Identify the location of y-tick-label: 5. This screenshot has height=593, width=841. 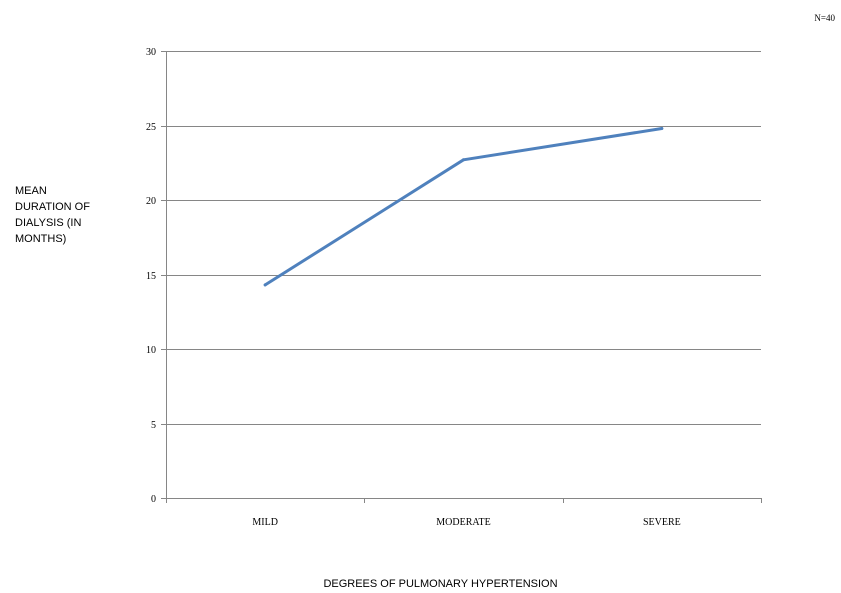
(153, 425).